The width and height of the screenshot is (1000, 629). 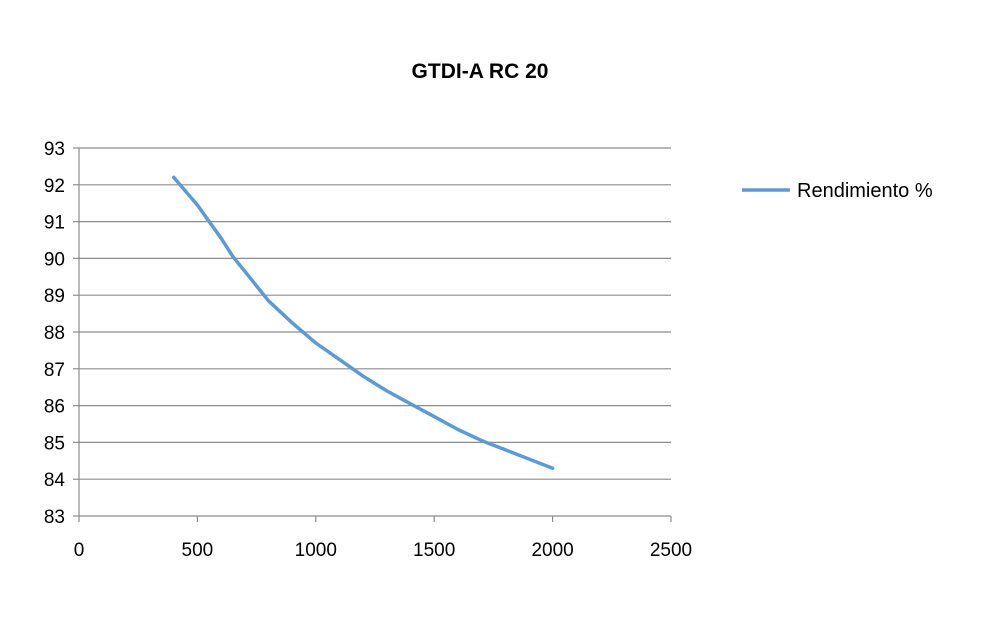 What do you see at coordinates (54, 407) in the screenshot?
I see `y-tick-label: 86` at bounding box center [54, 407].